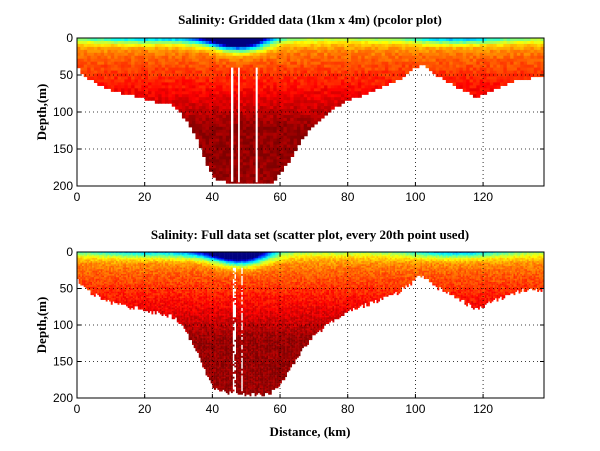 Image resolution: width=600 pixels, height=451 pixels. I want to click on y-tick-label: 50, so click(67, 75).